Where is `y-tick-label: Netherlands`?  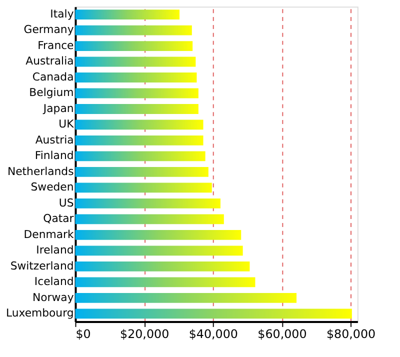
y-tick-label: Netherlands is located at coordinates (40, 171).